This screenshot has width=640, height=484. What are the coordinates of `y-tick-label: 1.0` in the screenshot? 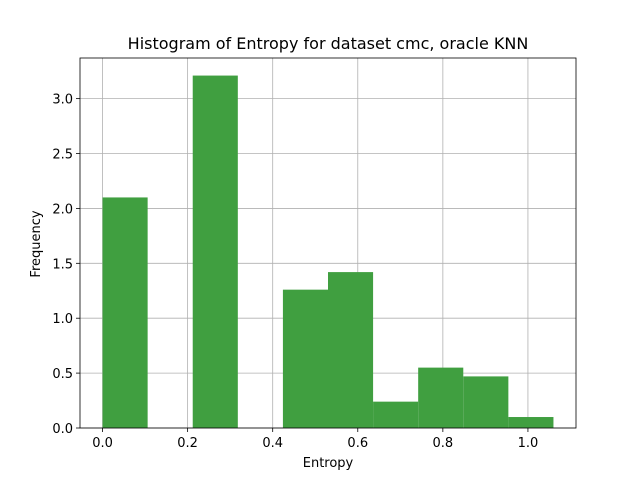 It's located at (62, 319).